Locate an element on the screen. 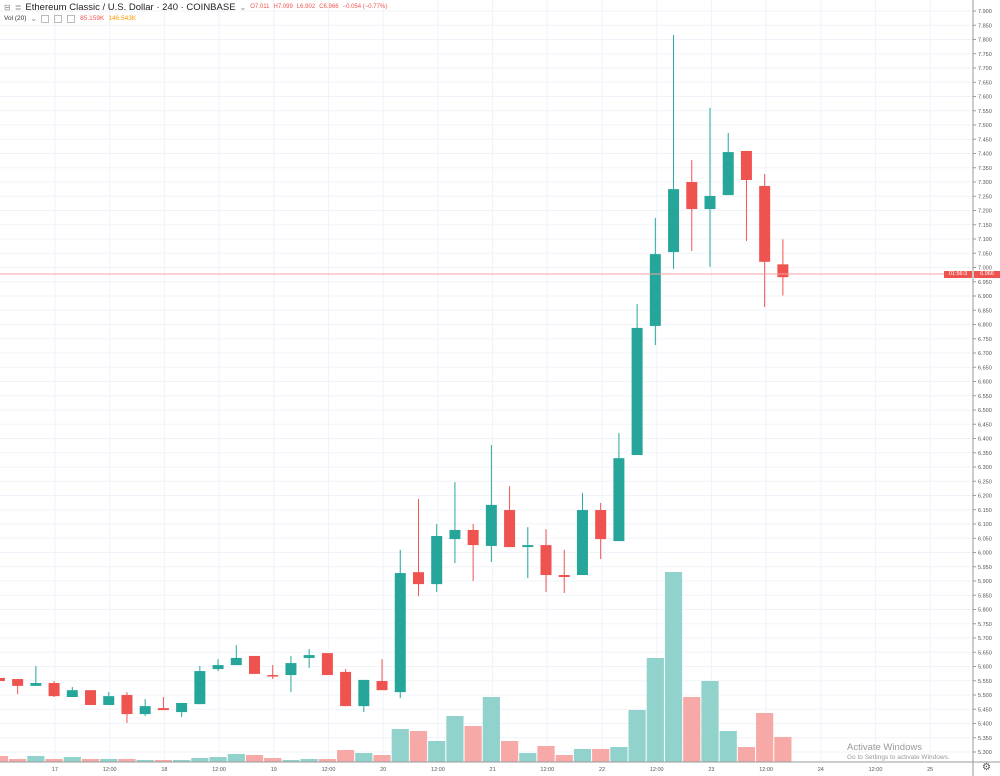  time-tick-label: 19 is located at coordinates (274, 770).